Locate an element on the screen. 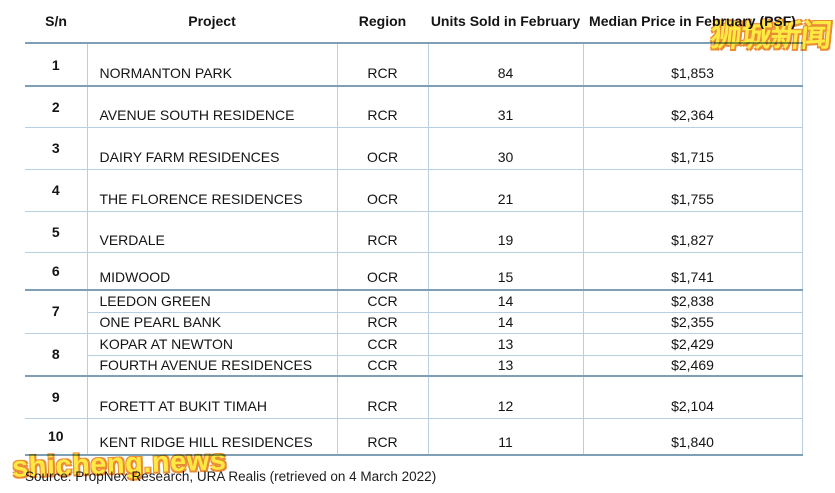 This screenshot has height=493, width=835. sn-cell: 1 is located at coordinates (56, 65).